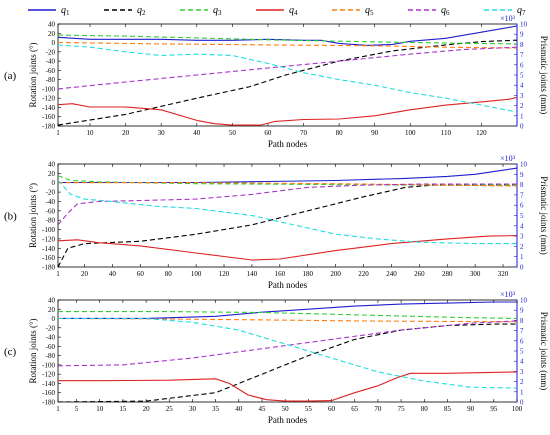 This screenshot has width=550, height=435. What do you see at coordinates (263, 409) in the screenshot?
I see `x-tick-label: 45` at bounding box center [263, 409].